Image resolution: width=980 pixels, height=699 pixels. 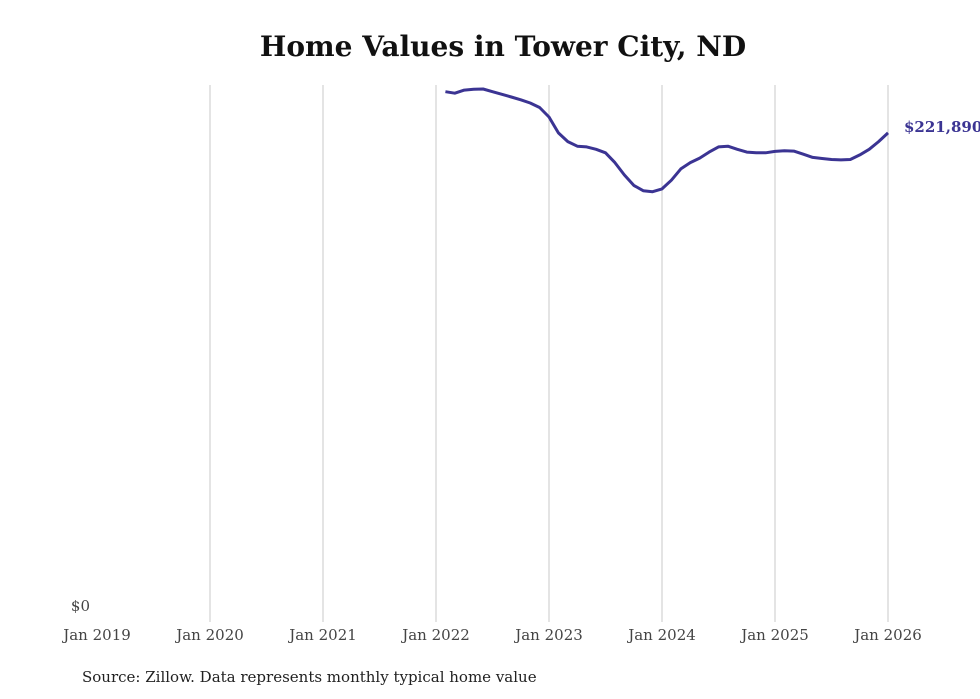 I want to click on x-tick-label: Jan 2021, so click(x=322, y=635).